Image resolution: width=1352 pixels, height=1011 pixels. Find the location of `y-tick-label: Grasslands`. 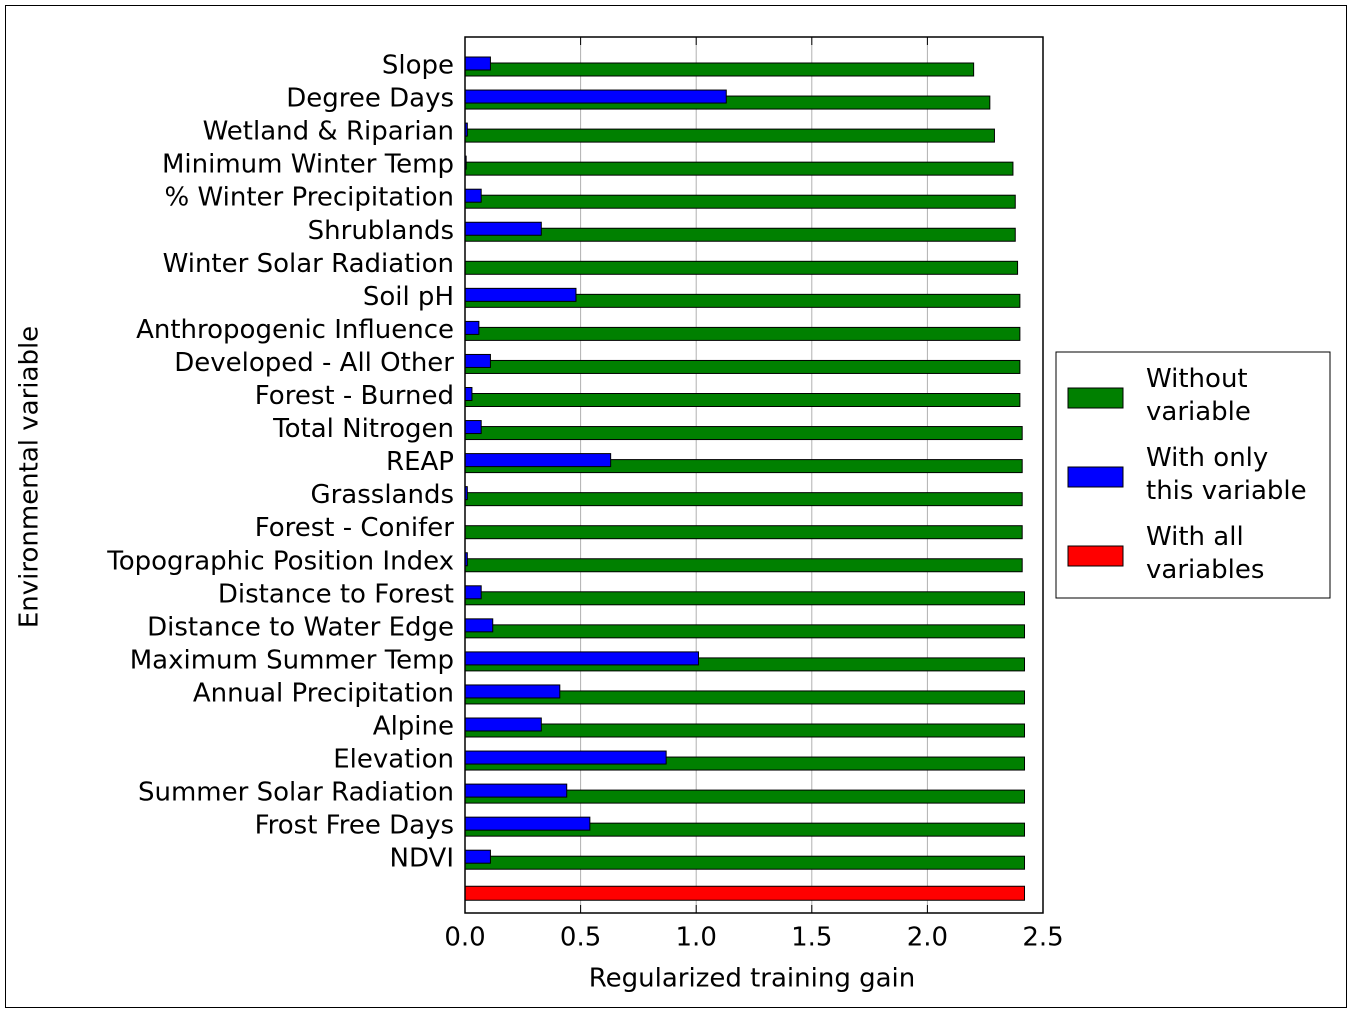

y-tick-label: Grasslands is located at coordinates (382, 495).